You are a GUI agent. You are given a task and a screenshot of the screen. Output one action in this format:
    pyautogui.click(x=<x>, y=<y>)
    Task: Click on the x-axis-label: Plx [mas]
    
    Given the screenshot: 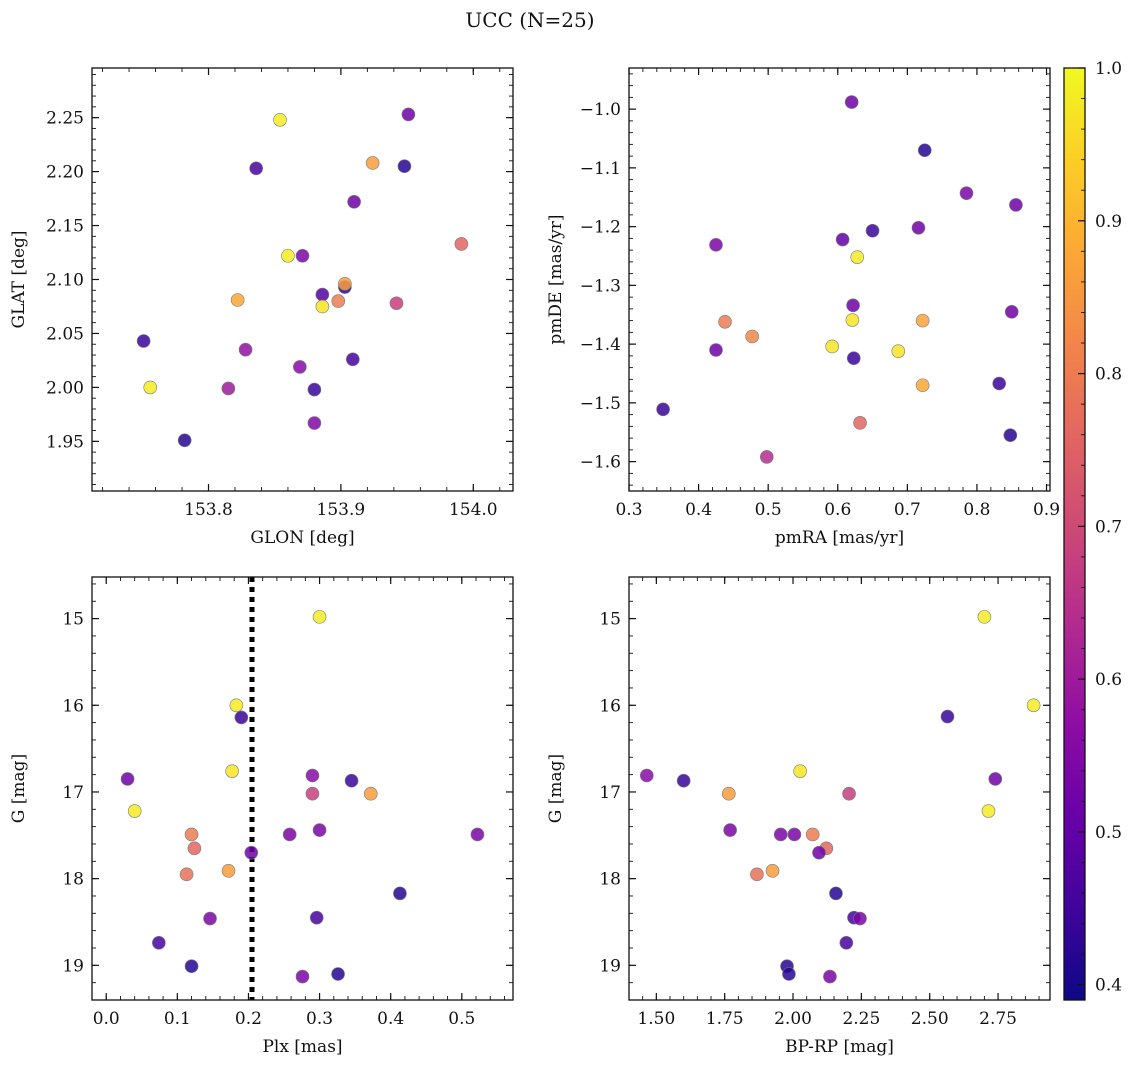 What is the action you would take?
    pyautogui.click(x=302, y=1047)
    